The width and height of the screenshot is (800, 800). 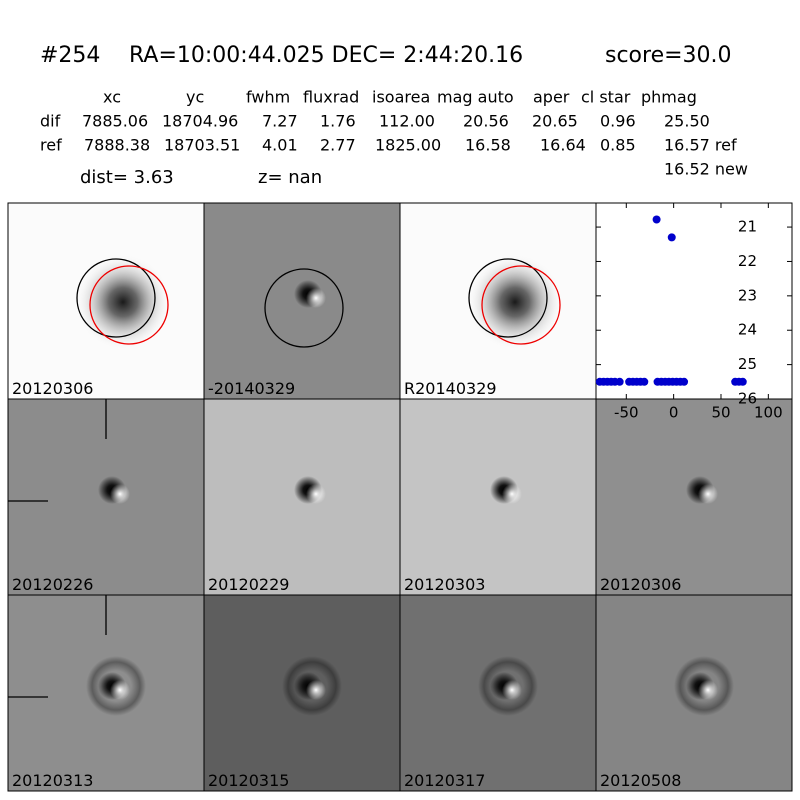 What do you see at coordinates (674, 413) in the screenshot?
I see `x-tick-label: 0` at bounding box center [674, 413].